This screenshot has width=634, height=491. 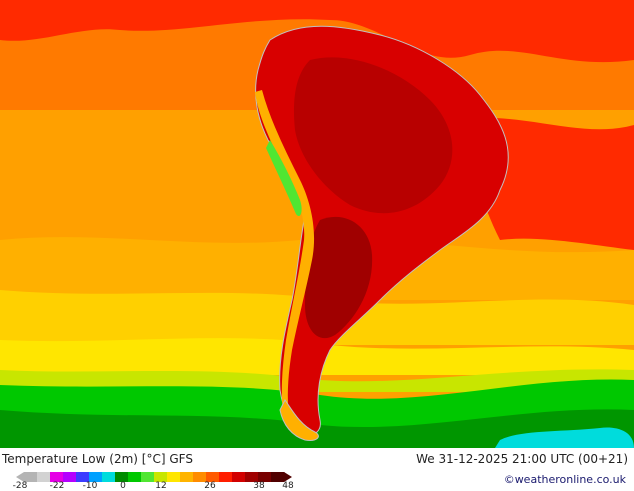 What do you see at coordinates (57, 486) in the screenshot?
I see `scale-tick-label: -22` at bounding box center [57, 486].